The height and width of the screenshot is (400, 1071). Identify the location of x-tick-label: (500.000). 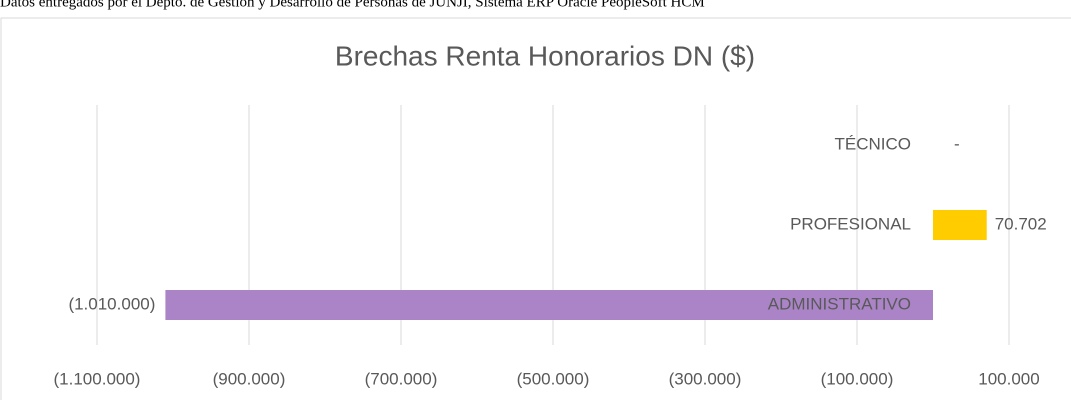
(553, 378).